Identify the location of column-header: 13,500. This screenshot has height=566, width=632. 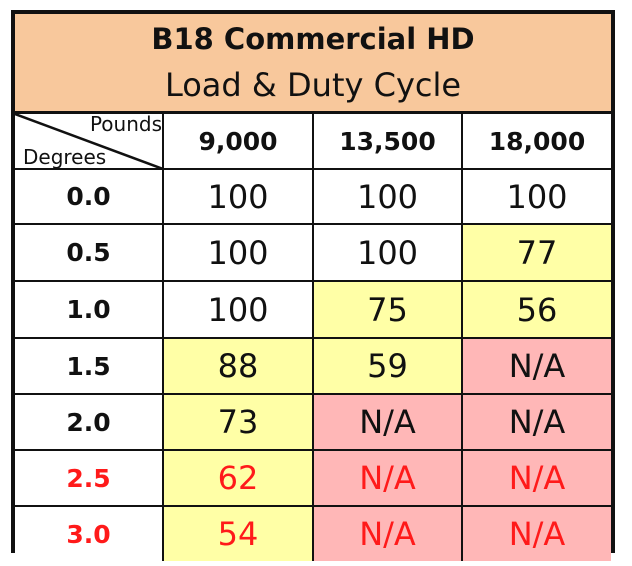
(387, 142).